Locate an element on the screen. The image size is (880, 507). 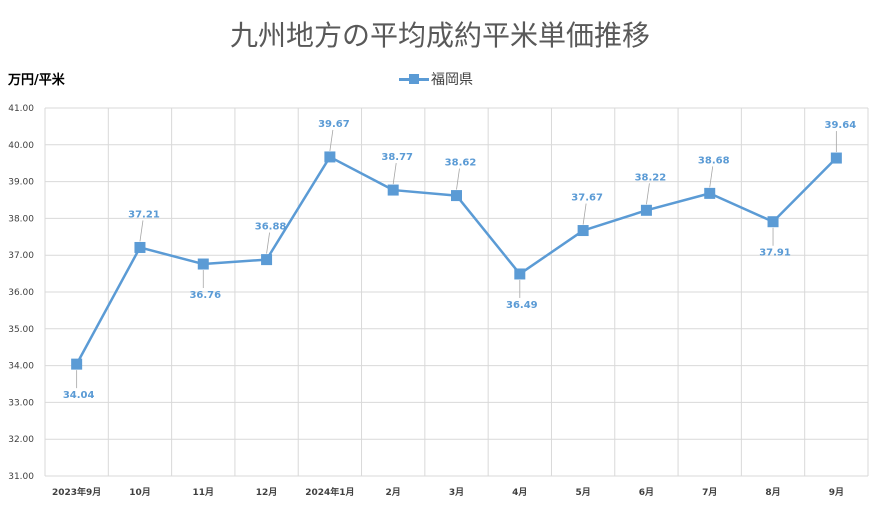
legend-marker is located at coordinates (414, 79).